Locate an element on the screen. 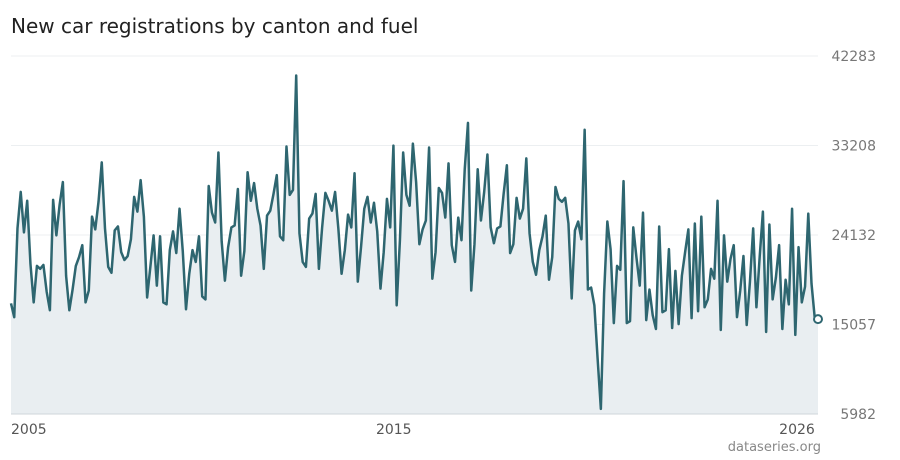 This screenshot has height=460, width=900. source-credit: dataseries.org is located at coordinates (774, 447).